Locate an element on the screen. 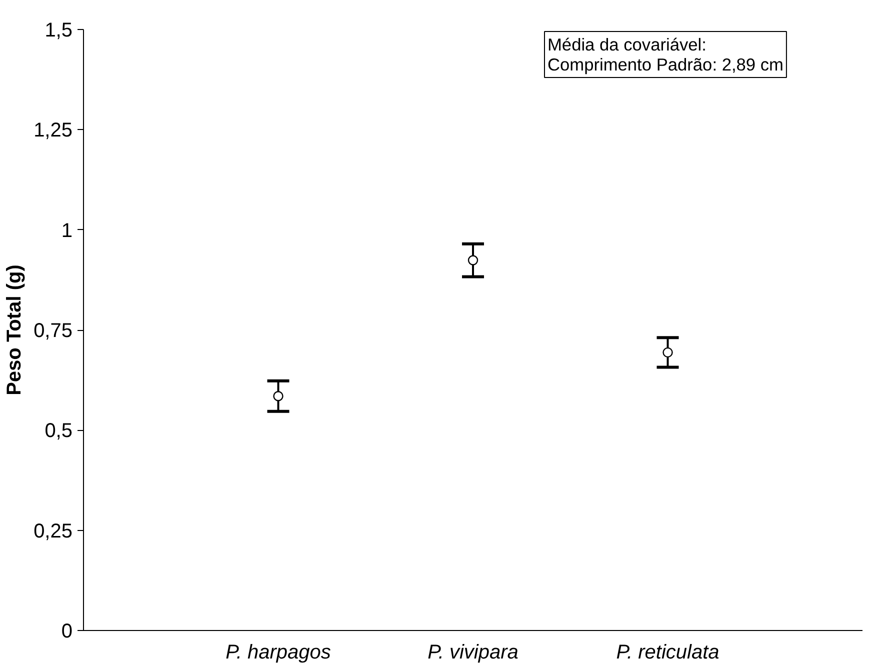  annotation: Média da covariável: is located at coordinates (627, 44).